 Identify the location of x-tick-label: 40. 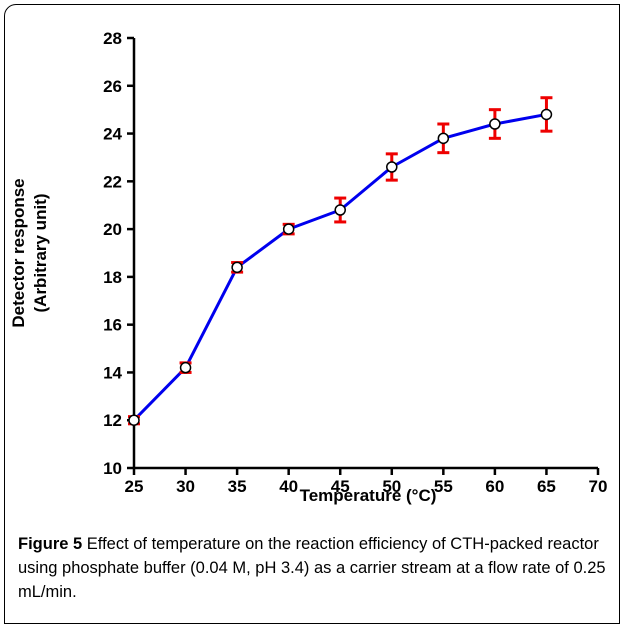
(288, 486).